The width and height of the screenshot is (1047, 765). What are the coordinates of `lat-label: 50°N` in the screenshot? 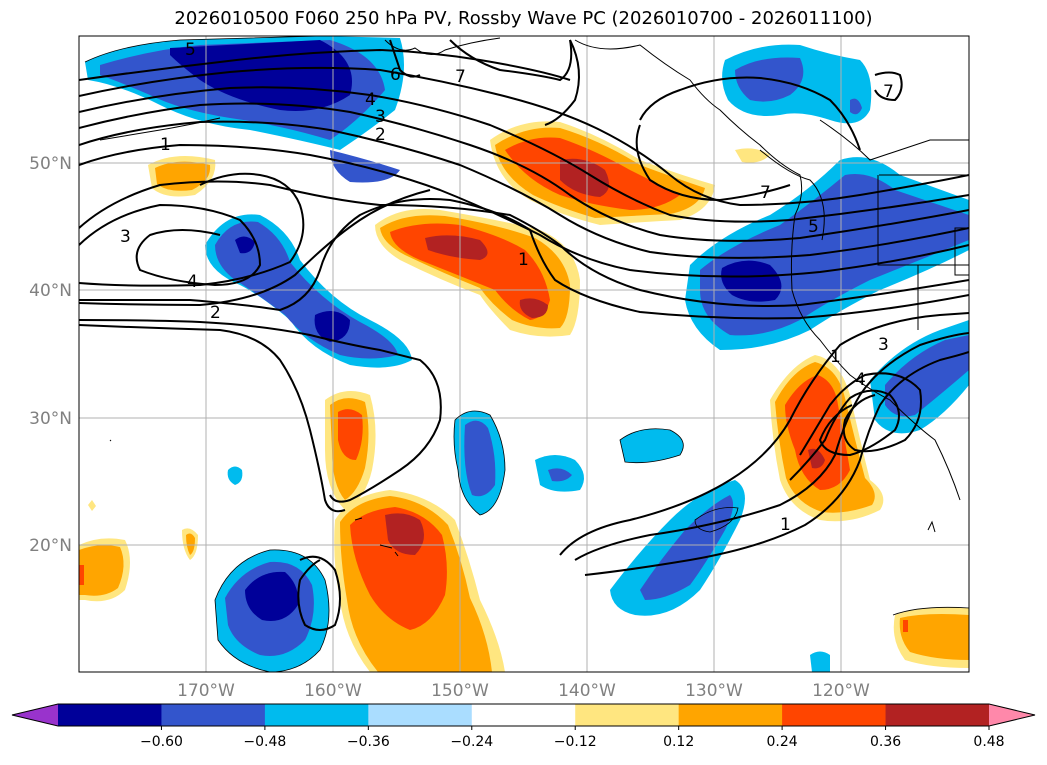 It's located at (50, 164).